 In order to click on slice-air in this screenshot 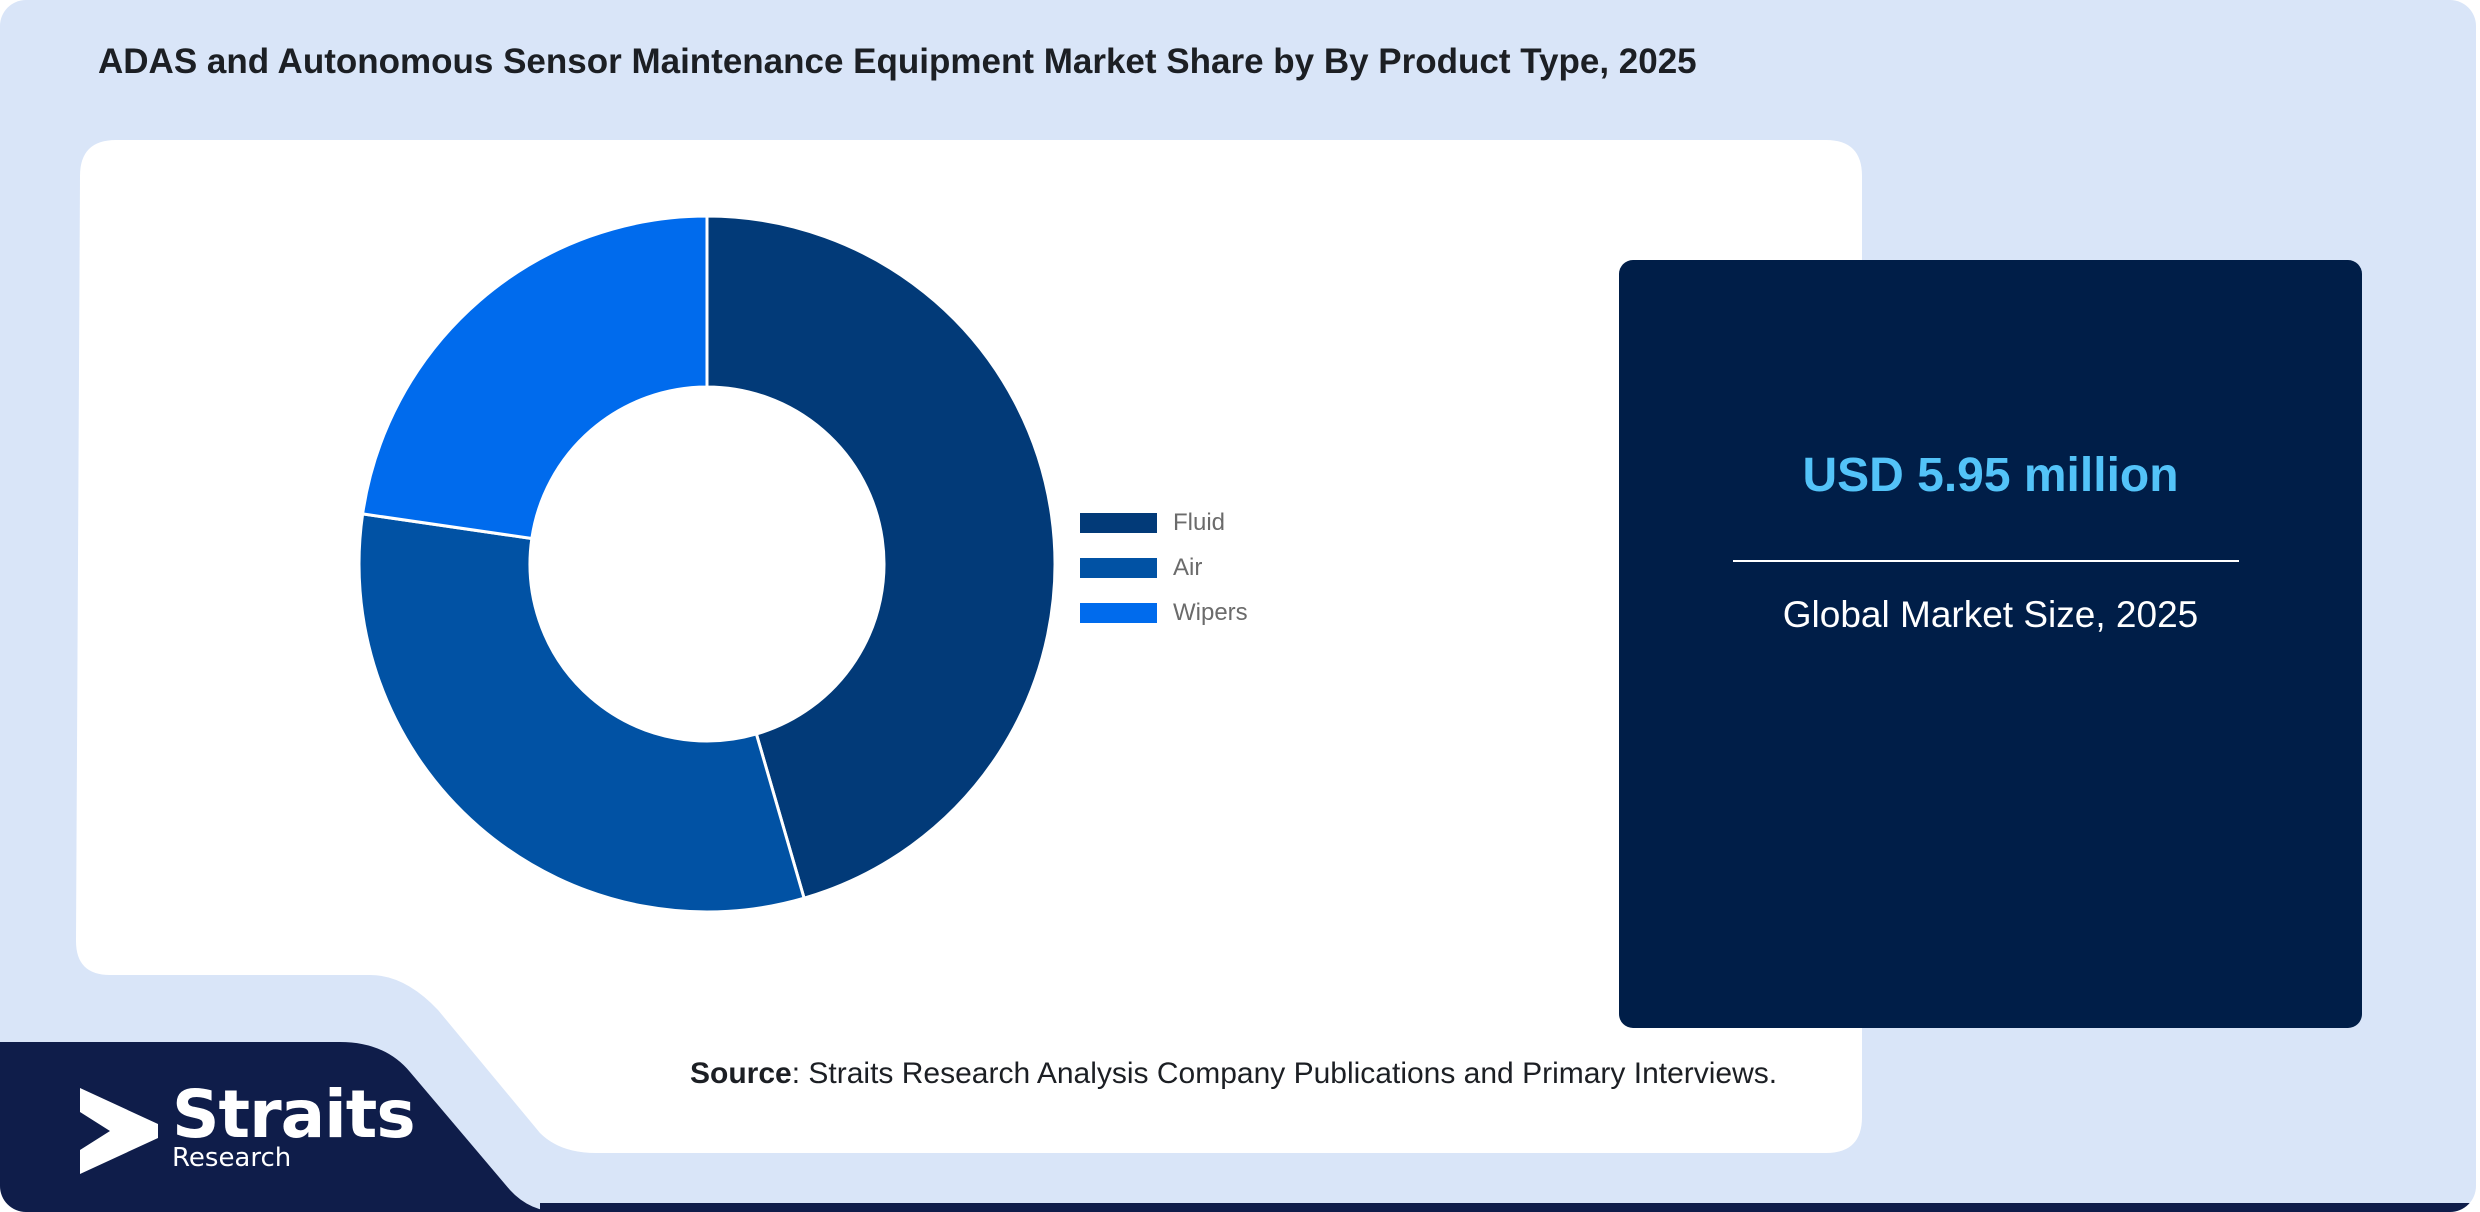, I will do `click(581, 713)`.